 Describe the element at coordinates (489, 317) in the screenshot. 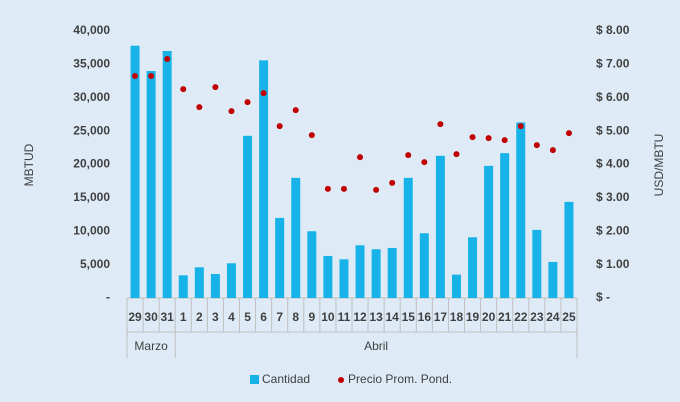

I see `x-tick-label: 20` at that location.